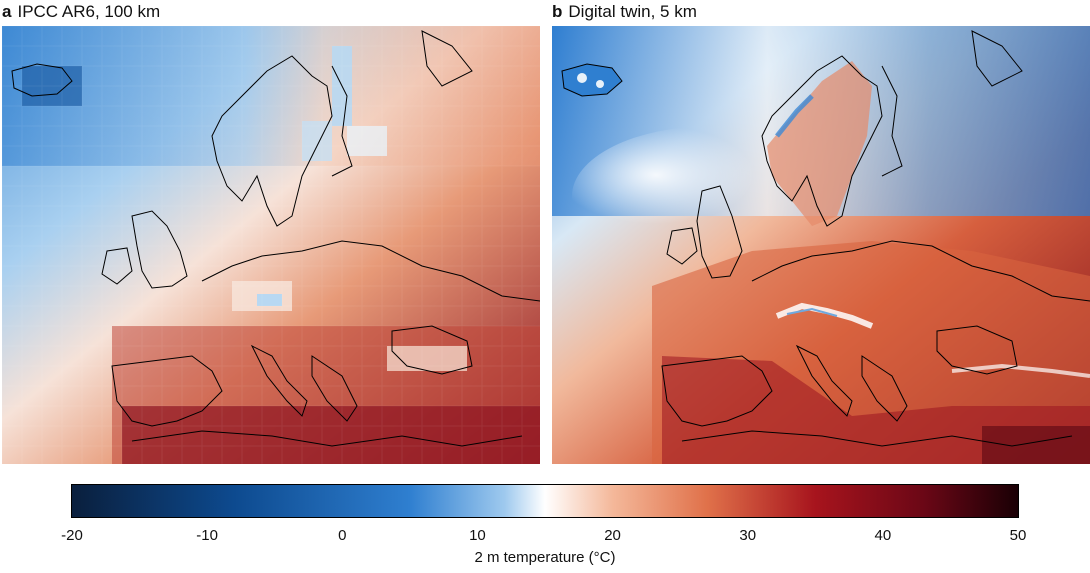  I want to click on colorbar-tick-label: -10, so click(207, 535).